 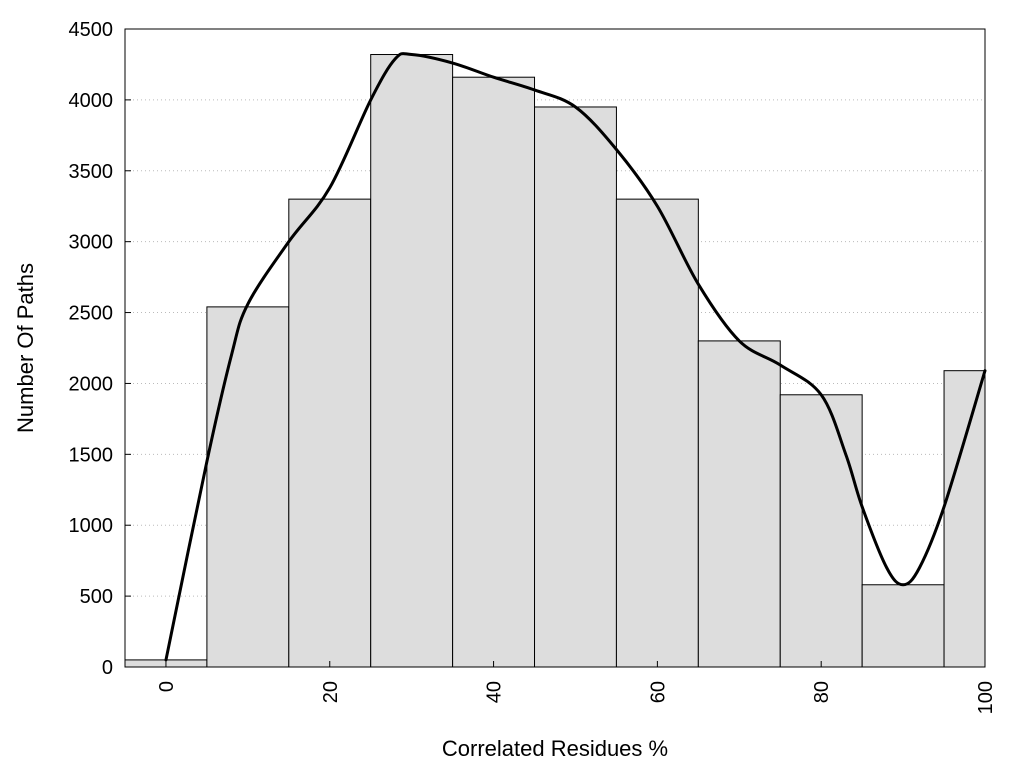 I want to click on y-tick-label: 2000, so click(x=91, y=384).